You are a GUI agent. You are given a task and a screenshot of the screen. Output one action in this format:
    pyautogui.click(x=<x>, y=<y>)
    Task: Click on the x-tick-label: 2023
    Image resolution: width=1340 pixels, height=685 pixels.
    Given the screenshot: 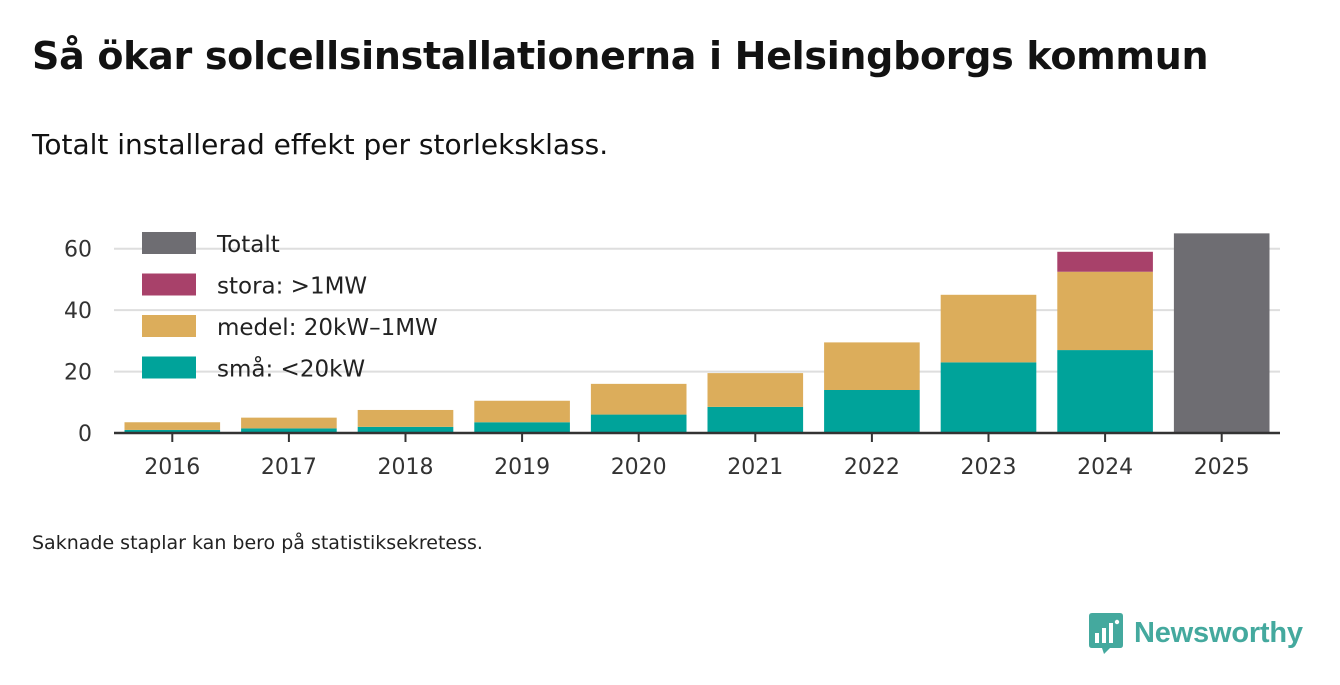 What is the action you would take?
    pyautogui.click(x=989, y=467)
    